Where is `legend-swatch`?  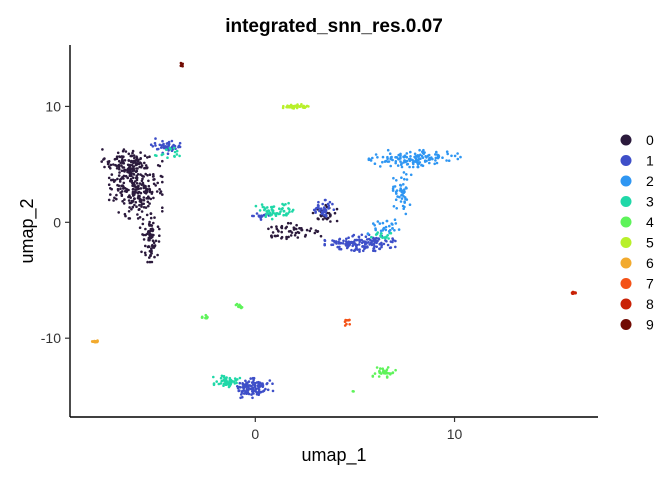 legend-swatch is located at coordinates (626, 283).